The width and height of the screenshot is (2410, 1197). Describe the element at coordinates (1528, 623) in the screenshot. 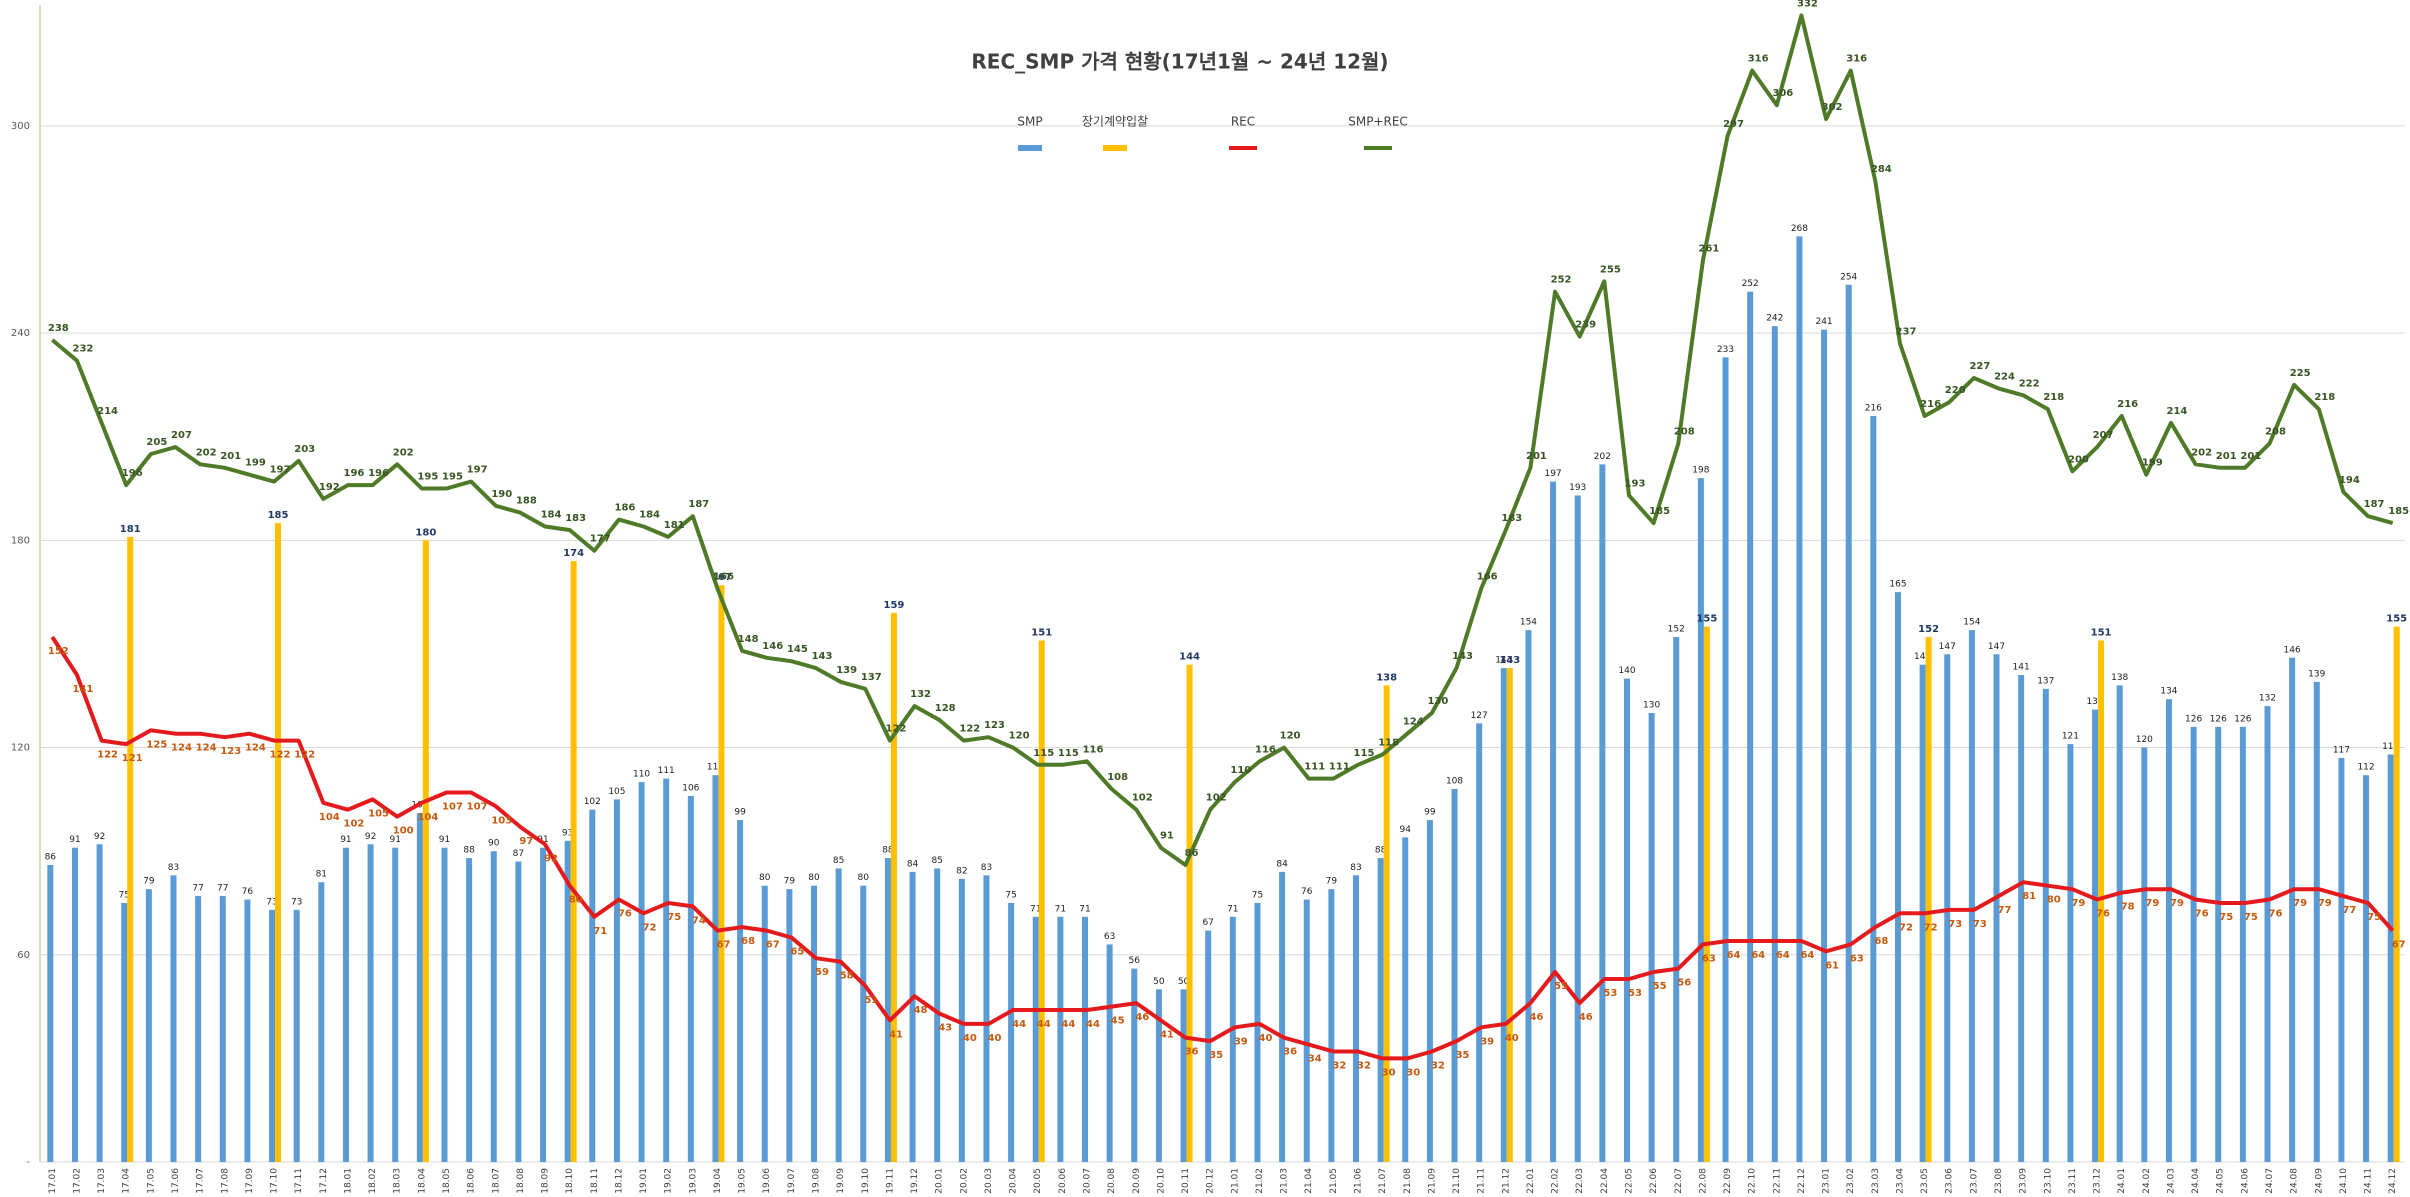

I see `value-label: 154` at that location.